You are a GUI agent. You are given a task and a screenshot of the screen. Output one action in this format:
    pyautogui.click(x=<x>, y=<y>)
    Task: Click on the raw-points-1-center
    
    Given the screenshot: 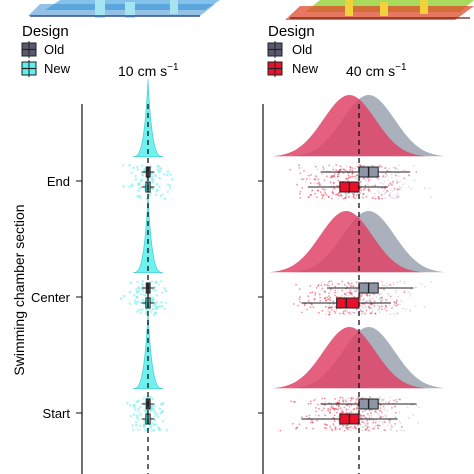 What is the action you would take?
    pyautogui.click(x=362, y=298)
    